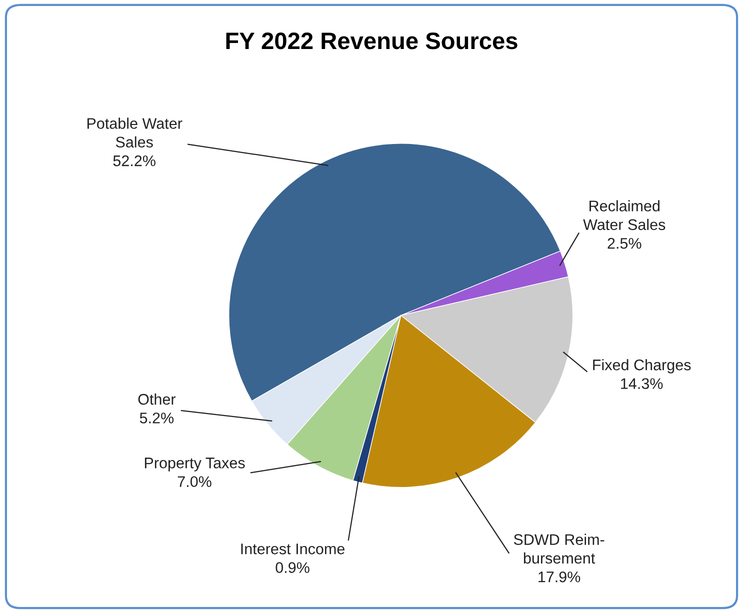 This screenshot has height=613, width=743. Describe the element at coordinates (157, 418) in the screenshot. I see `data-label: 5.2%` at that location.